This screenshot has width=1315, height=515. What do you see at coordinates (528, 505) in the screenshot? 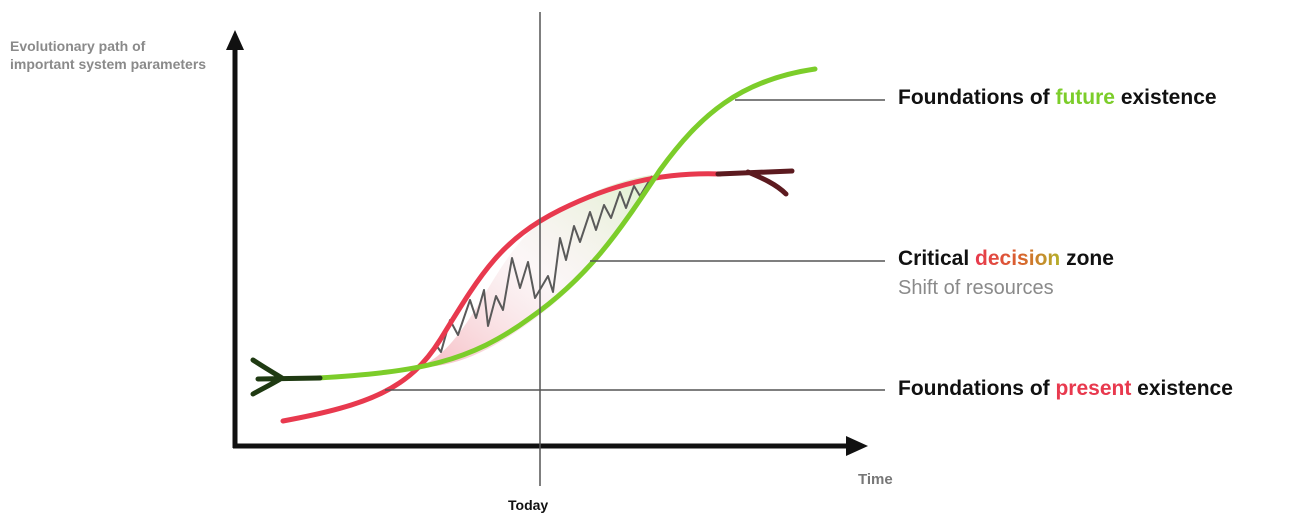
I see `today-label: Today` at bounding box center [528, 505].